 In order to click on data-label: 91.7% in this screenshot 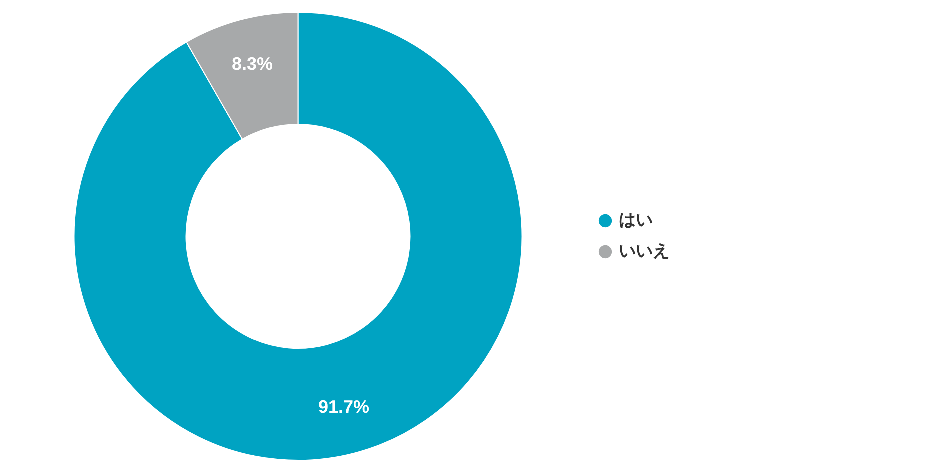, I will do `click(344, 407)`.